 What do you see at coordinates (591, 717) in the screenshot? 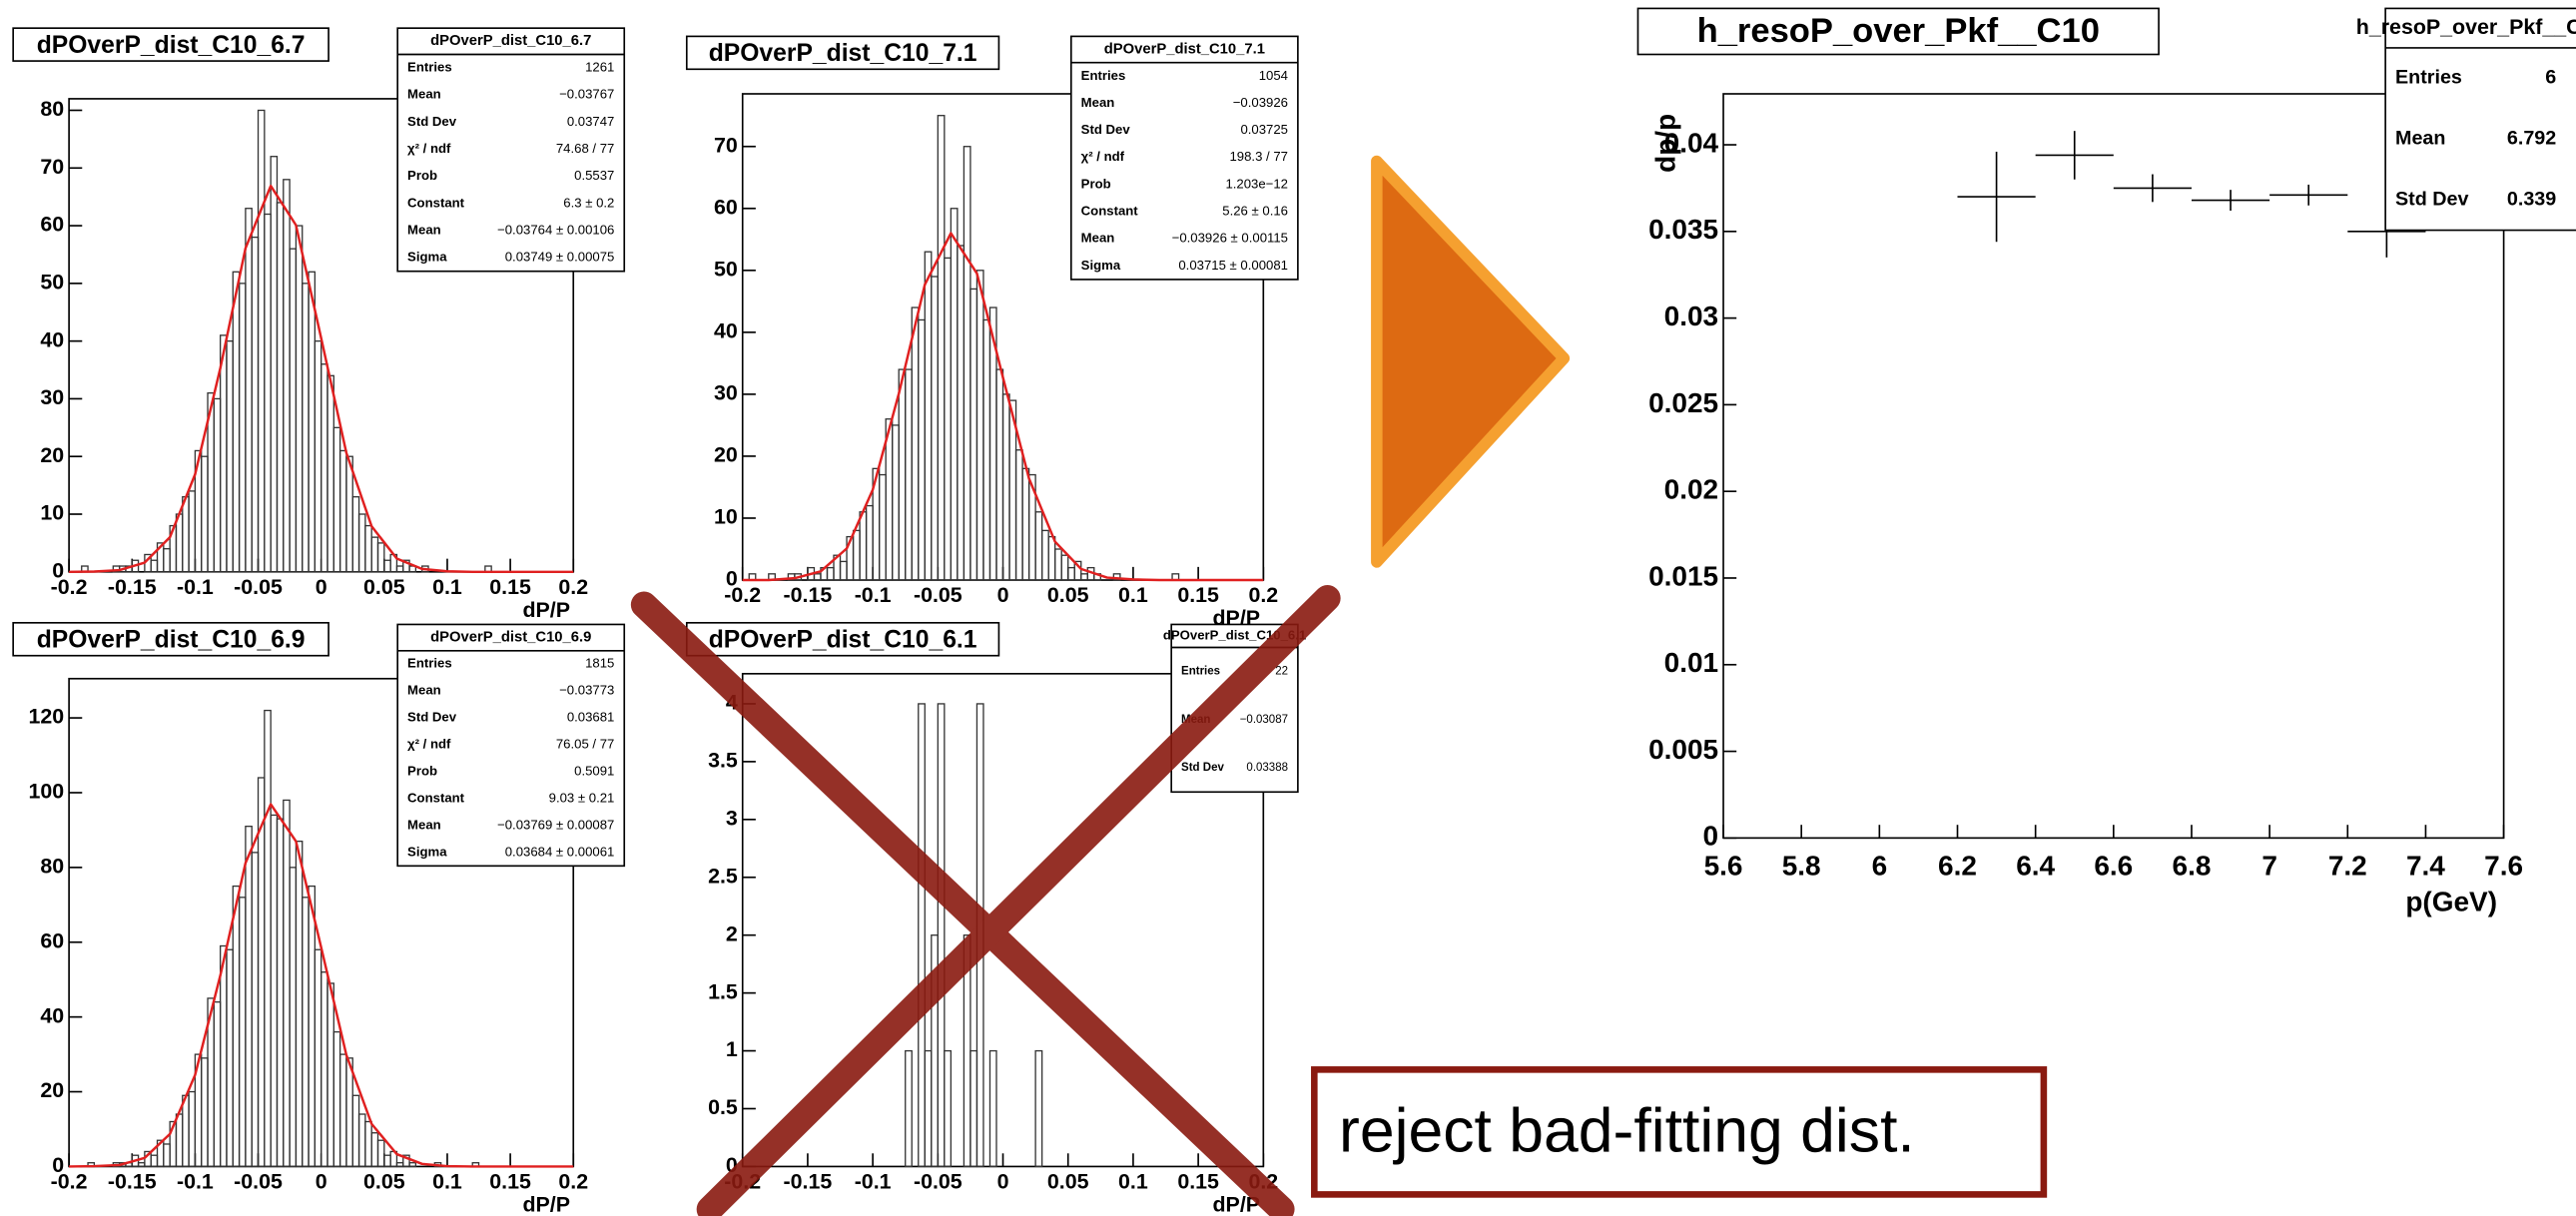
I see `stats-value: 0.03681` at bounding box center [591, 717].